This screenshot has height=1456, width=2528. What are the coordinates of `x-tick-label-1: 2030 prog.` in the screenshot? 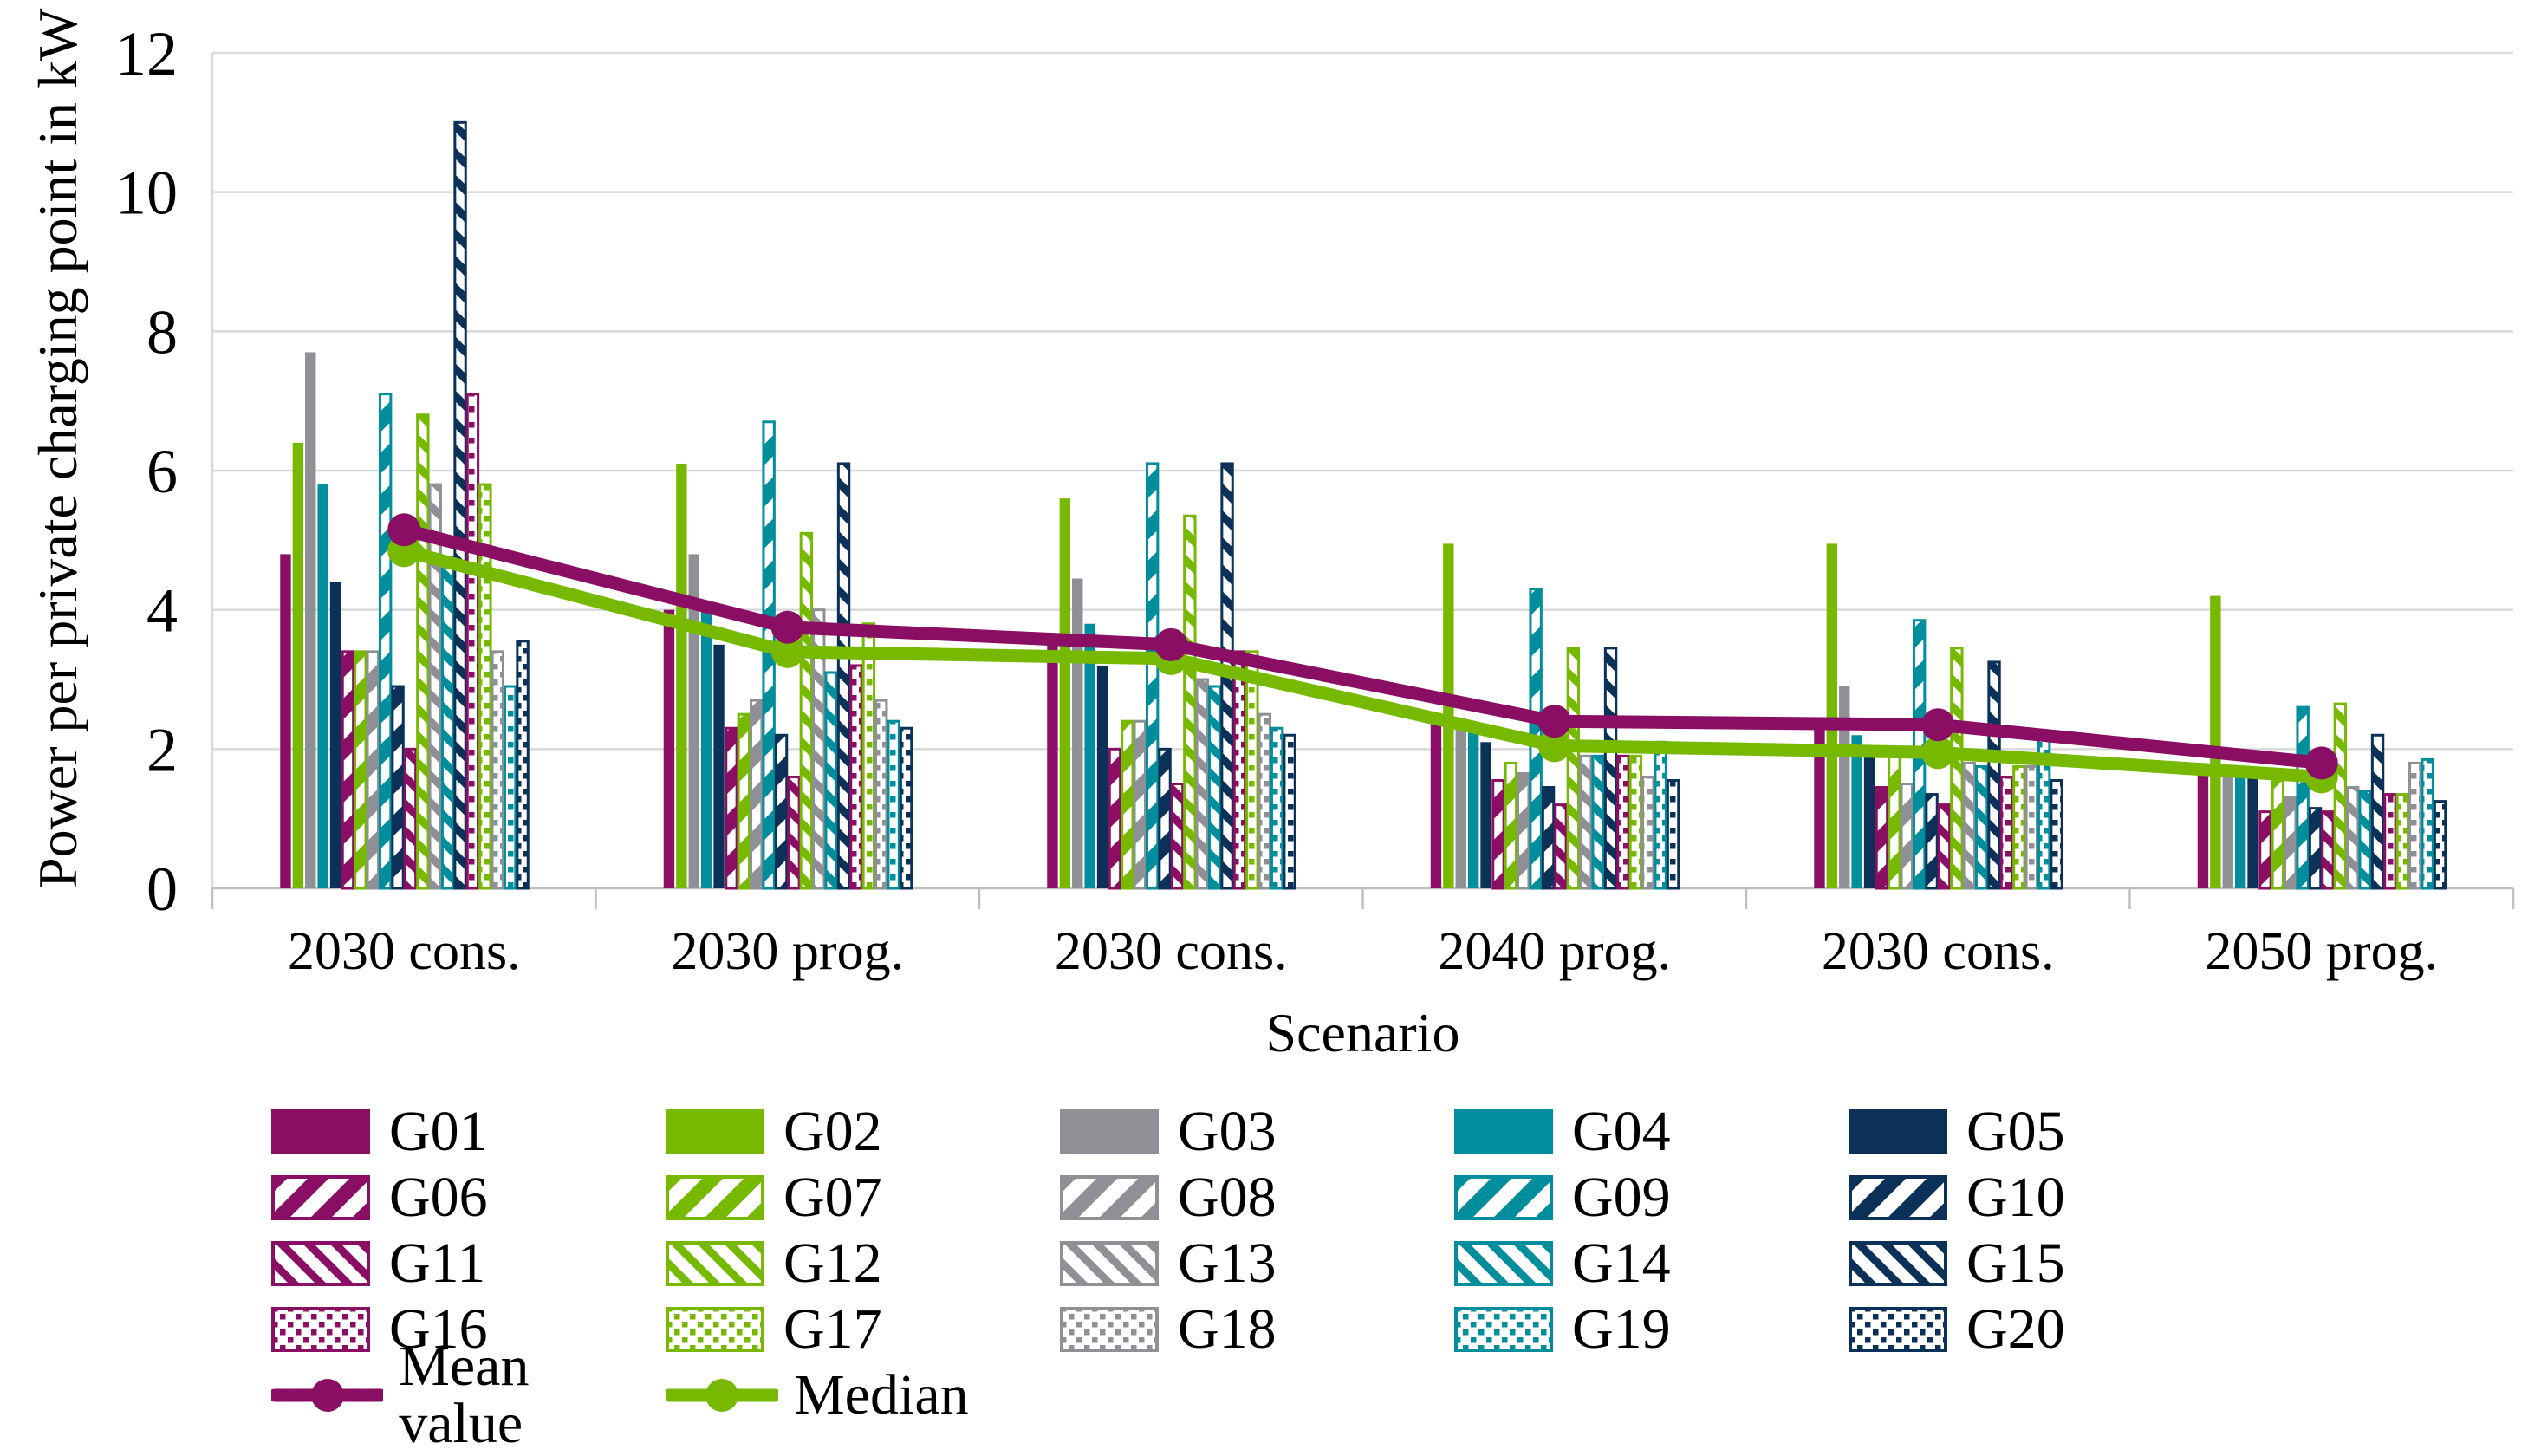 It's located at (787, 951).